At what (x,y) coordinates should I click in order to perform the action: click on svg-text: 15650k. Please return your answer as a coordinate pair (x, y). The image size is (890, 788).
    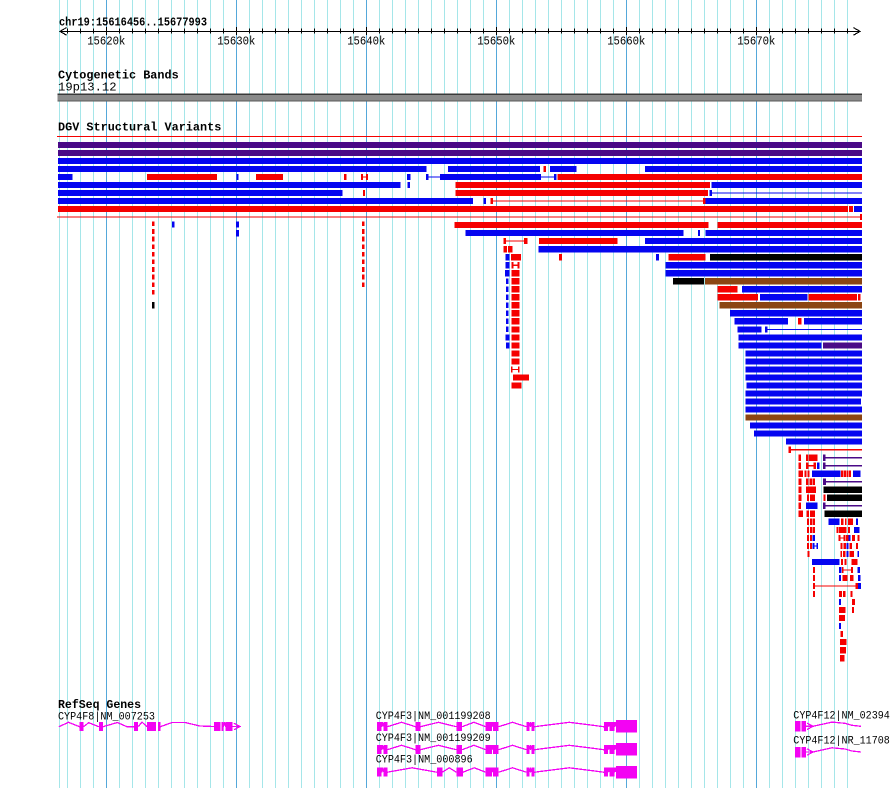
    Looking at the image, I should click on (496, 42).